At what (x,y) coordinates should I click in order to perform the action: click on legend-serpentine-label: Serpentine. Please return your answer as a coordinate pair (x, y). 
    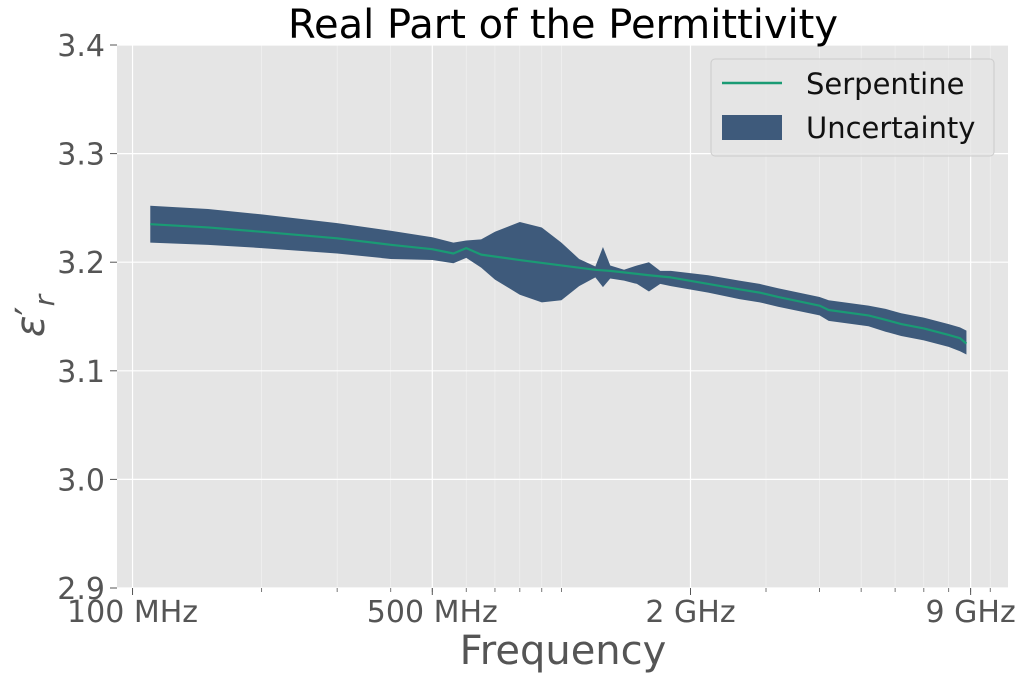
    Looking at the image, I should click on (885, 84).